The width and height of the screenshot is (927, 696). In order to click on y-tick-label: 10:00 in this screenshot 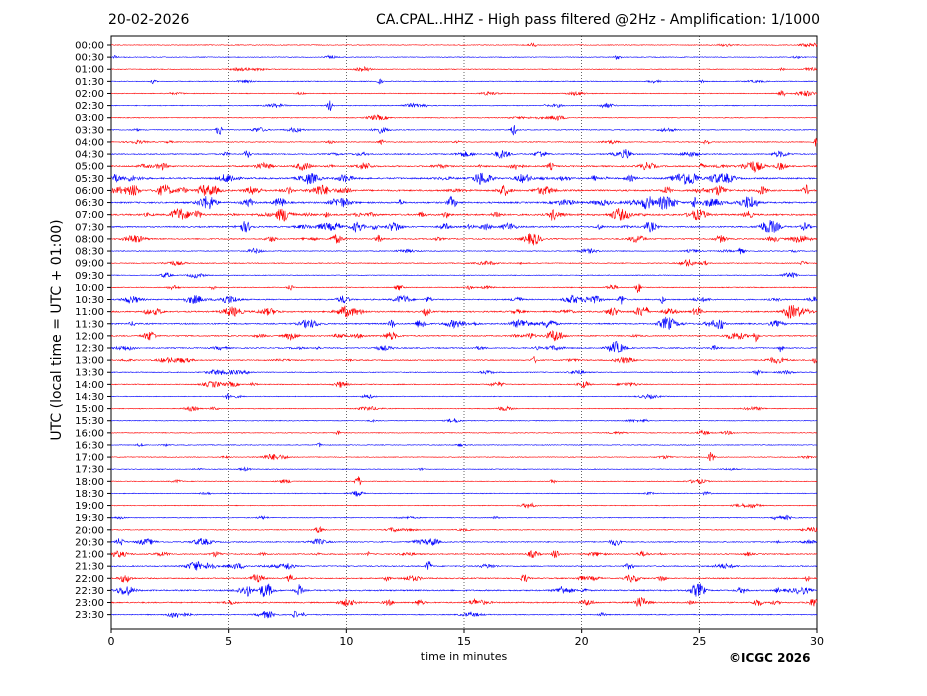, I will do `click(89, 288)`.